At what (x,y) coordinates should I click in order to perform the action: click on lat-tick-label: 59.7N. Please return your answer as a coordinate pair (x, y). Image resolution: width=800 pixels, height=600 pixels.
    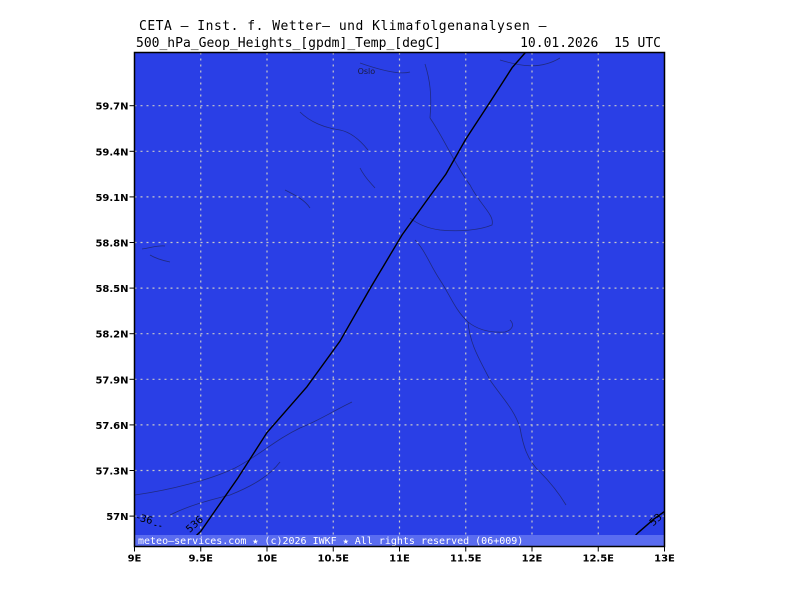
    Looking at the image, I should click on (111, 107).